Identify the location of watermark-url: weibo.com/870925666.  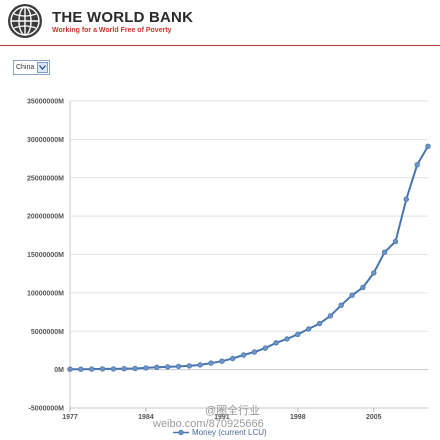
(208, 424).